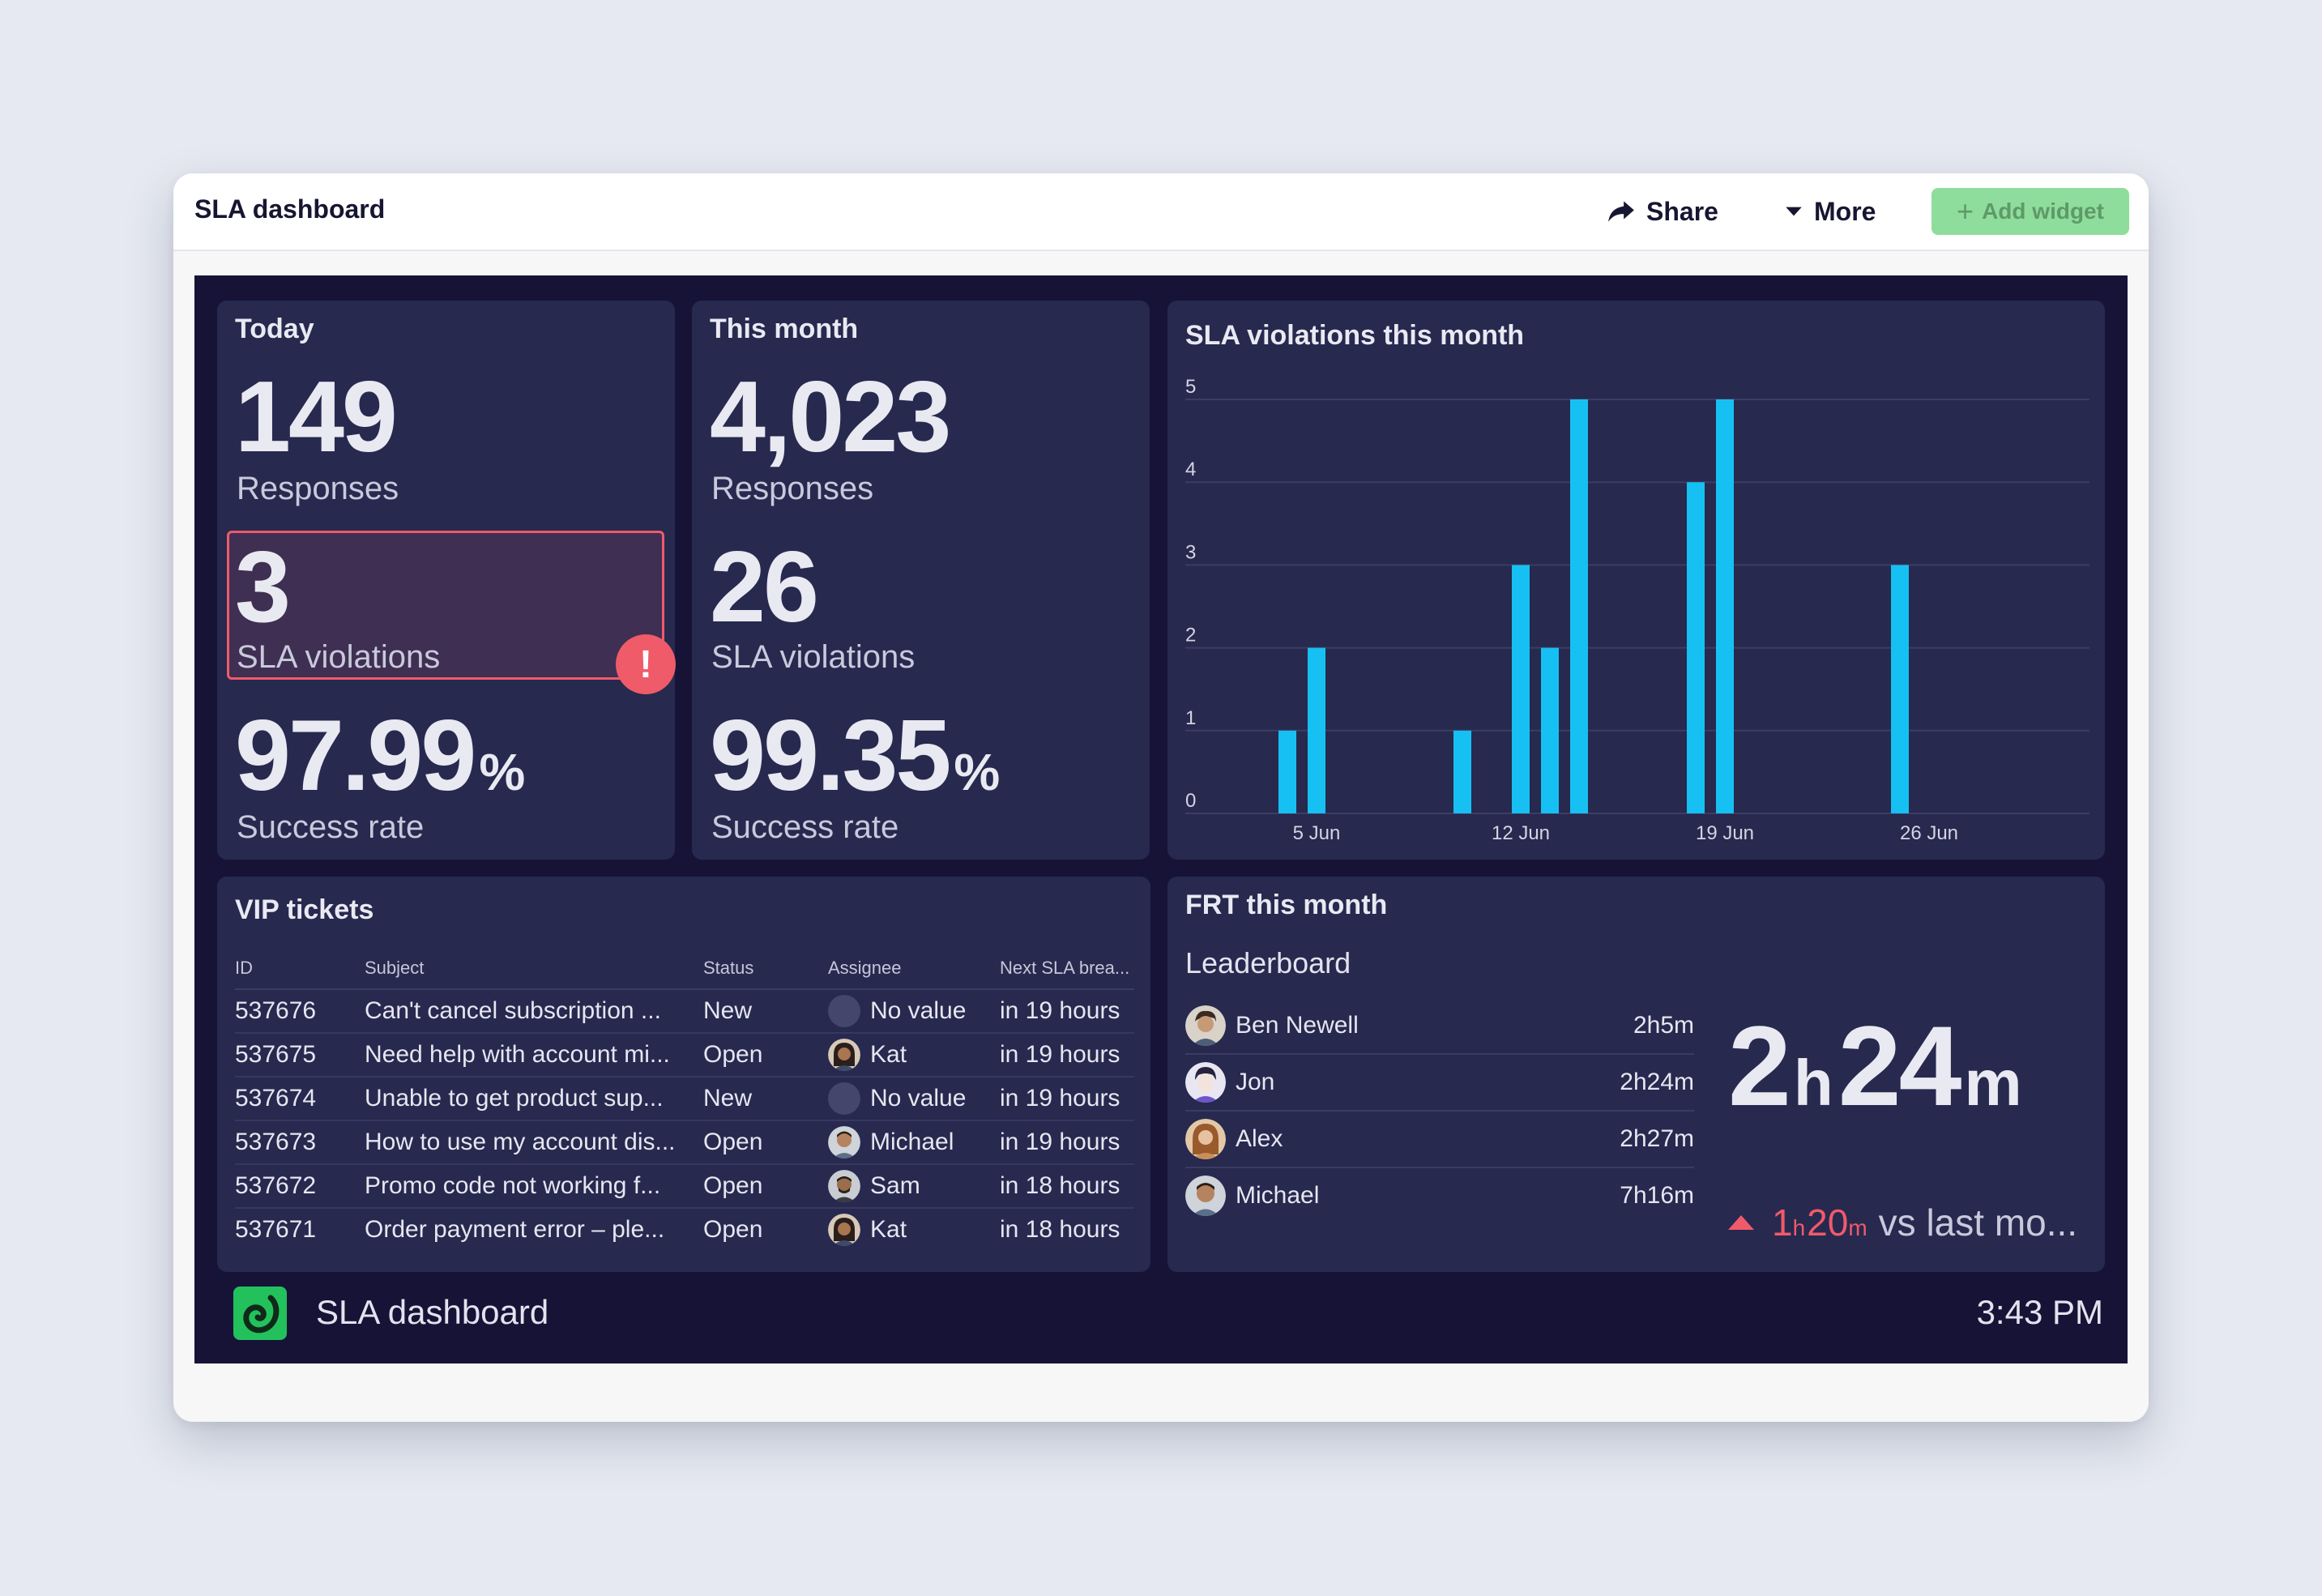 The height and width of the screenshot is (1596, 2322). What do you see at coordinates (805, 827) in the screenshot?
I see `month-success-label: Success rate` at bounding box center [805, 827].